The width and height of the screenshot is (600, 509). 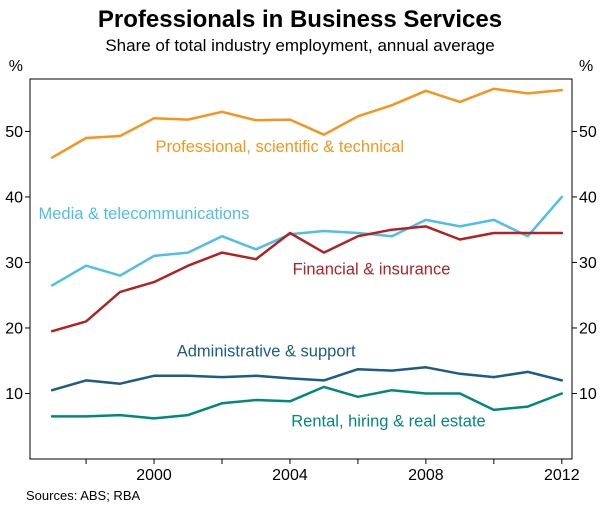 I want to click on sources-note: Sources: ABS; RBA, so click(x=83, y=495).